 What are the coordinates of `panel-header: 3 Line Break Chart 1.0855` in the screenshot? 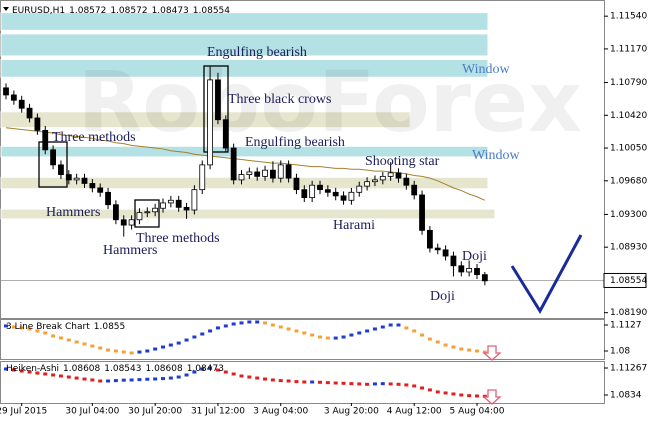 It's located at (65, 327).